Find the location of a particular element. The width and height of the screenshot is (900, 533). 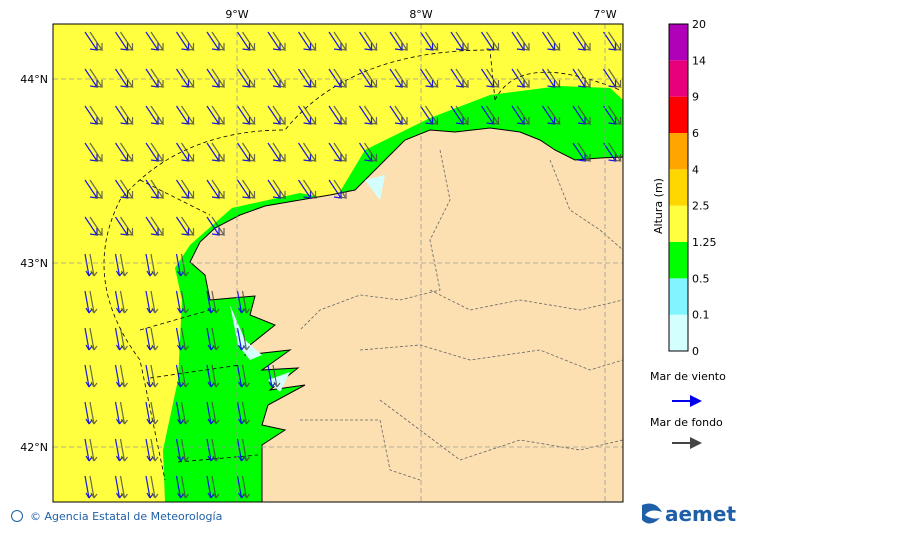

legend-label: Mar de viento is located at coordinates (688, 376).